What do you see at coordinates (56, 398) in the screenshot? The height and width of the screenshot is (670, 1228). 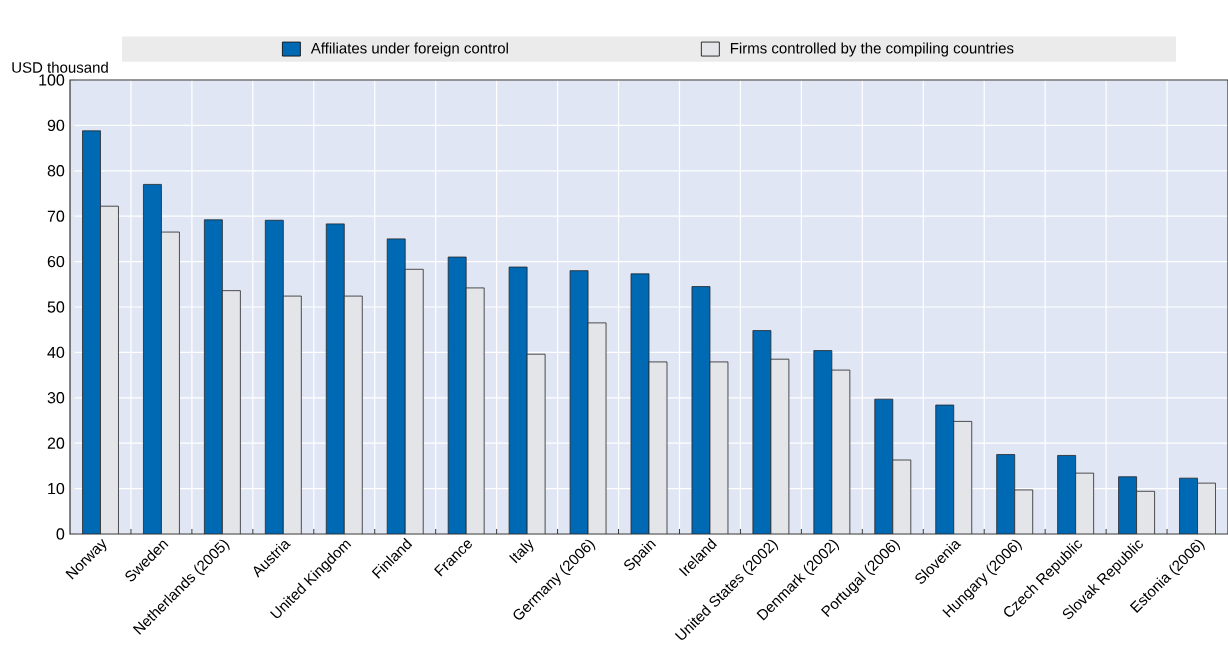 I see `y-tick-label: 30` at bounding box center [56, 398].